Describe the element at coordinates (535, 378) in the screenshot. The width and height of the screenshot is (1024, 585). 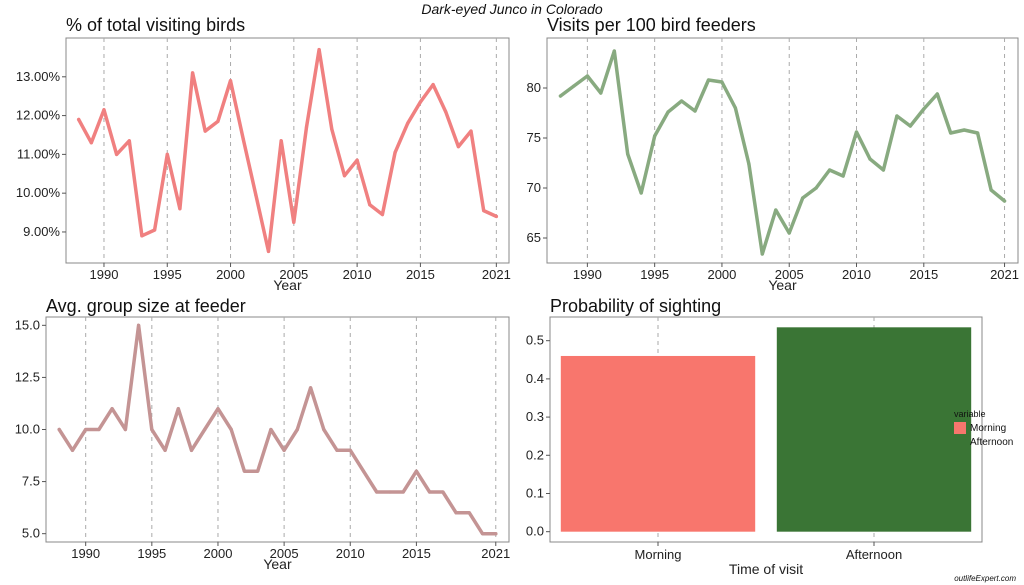
I see `y-tick-label: 0.4` at that location.